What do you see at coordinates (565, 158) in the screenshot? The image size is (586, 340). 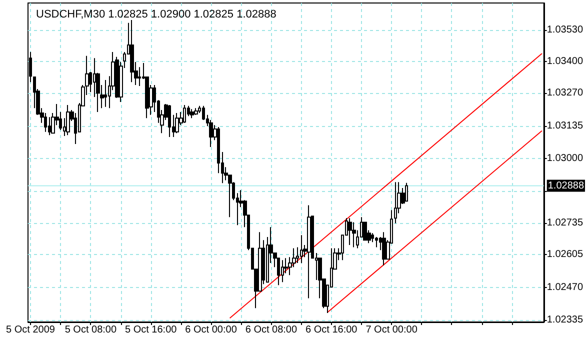 I see `y-tick-label: 1.03000` at bounding box center [565, 158].